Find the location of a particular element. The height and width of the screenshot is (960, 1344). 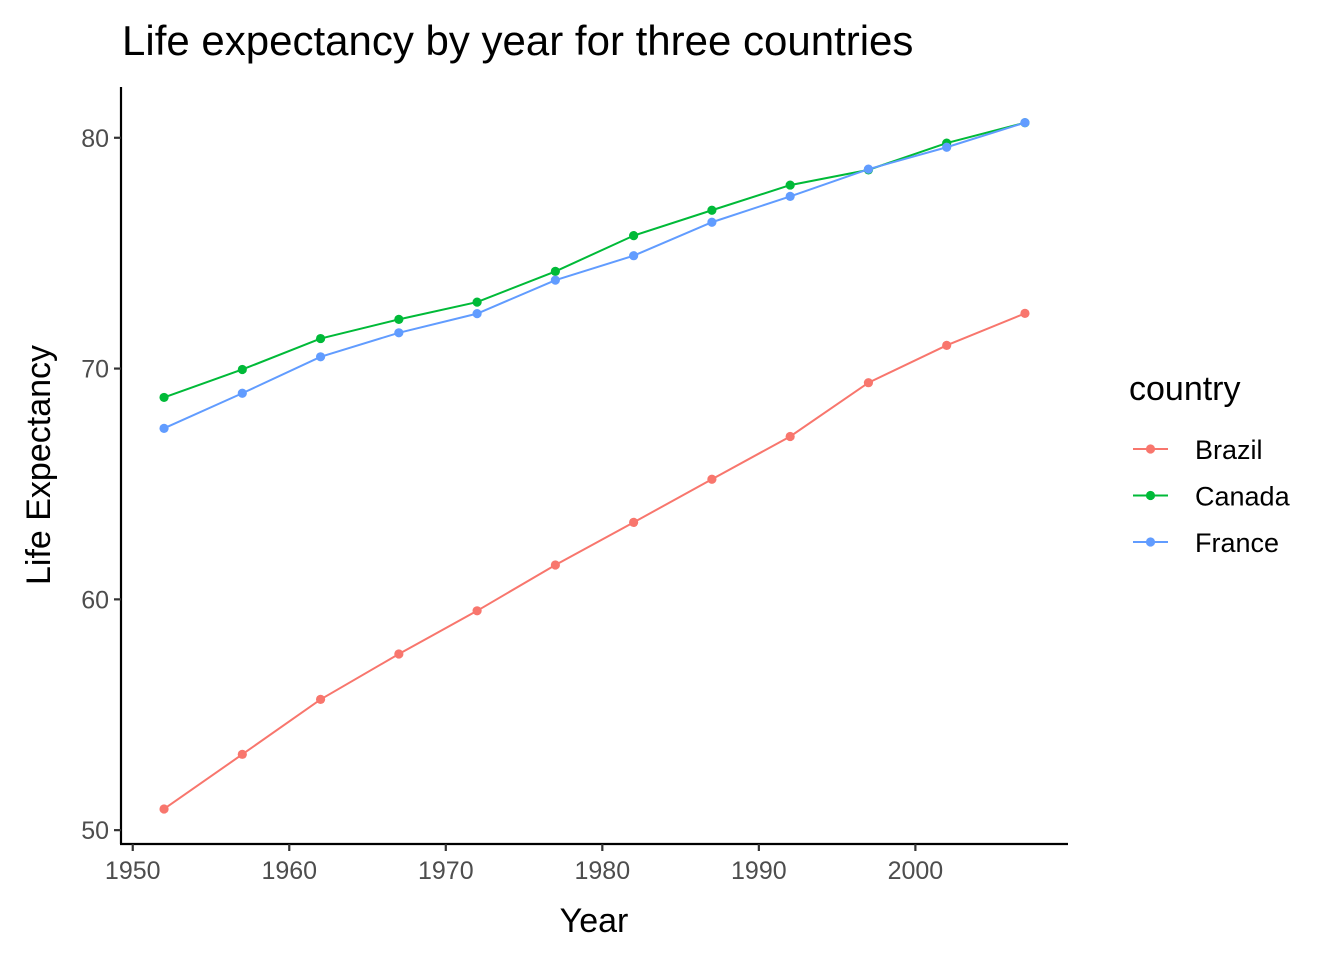

x-tick-label-1960: 1960 is located at coordinates (289, 871).